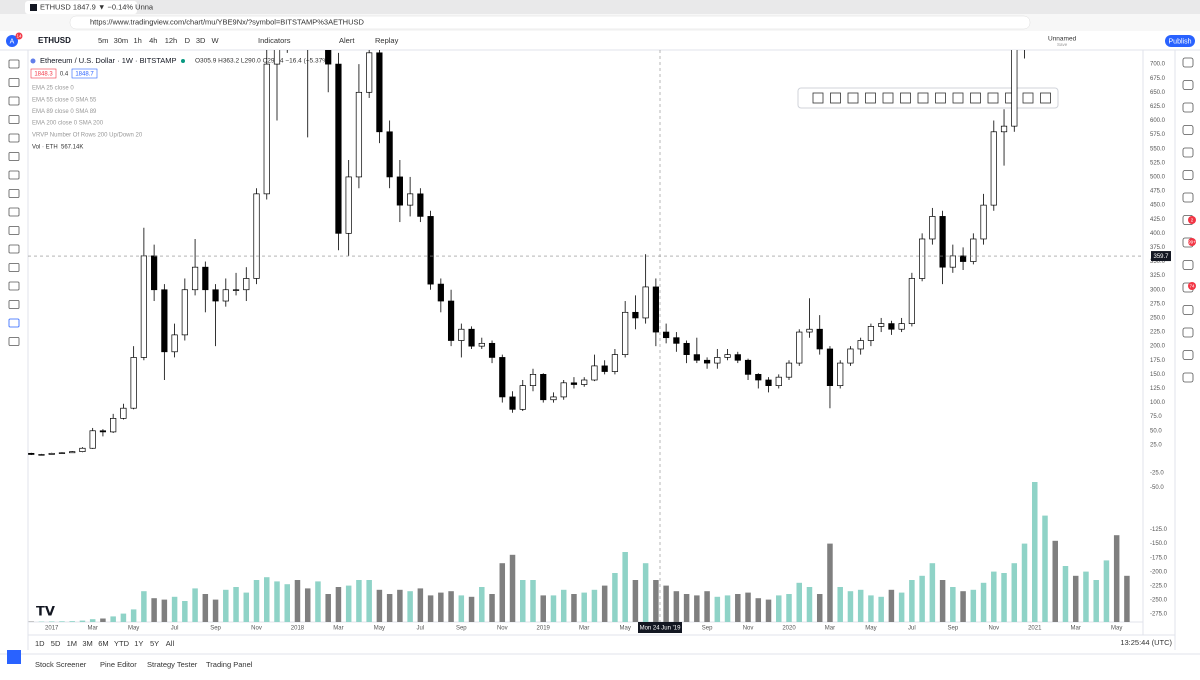  I want to click on range-button: 3M, so click(87, 643).